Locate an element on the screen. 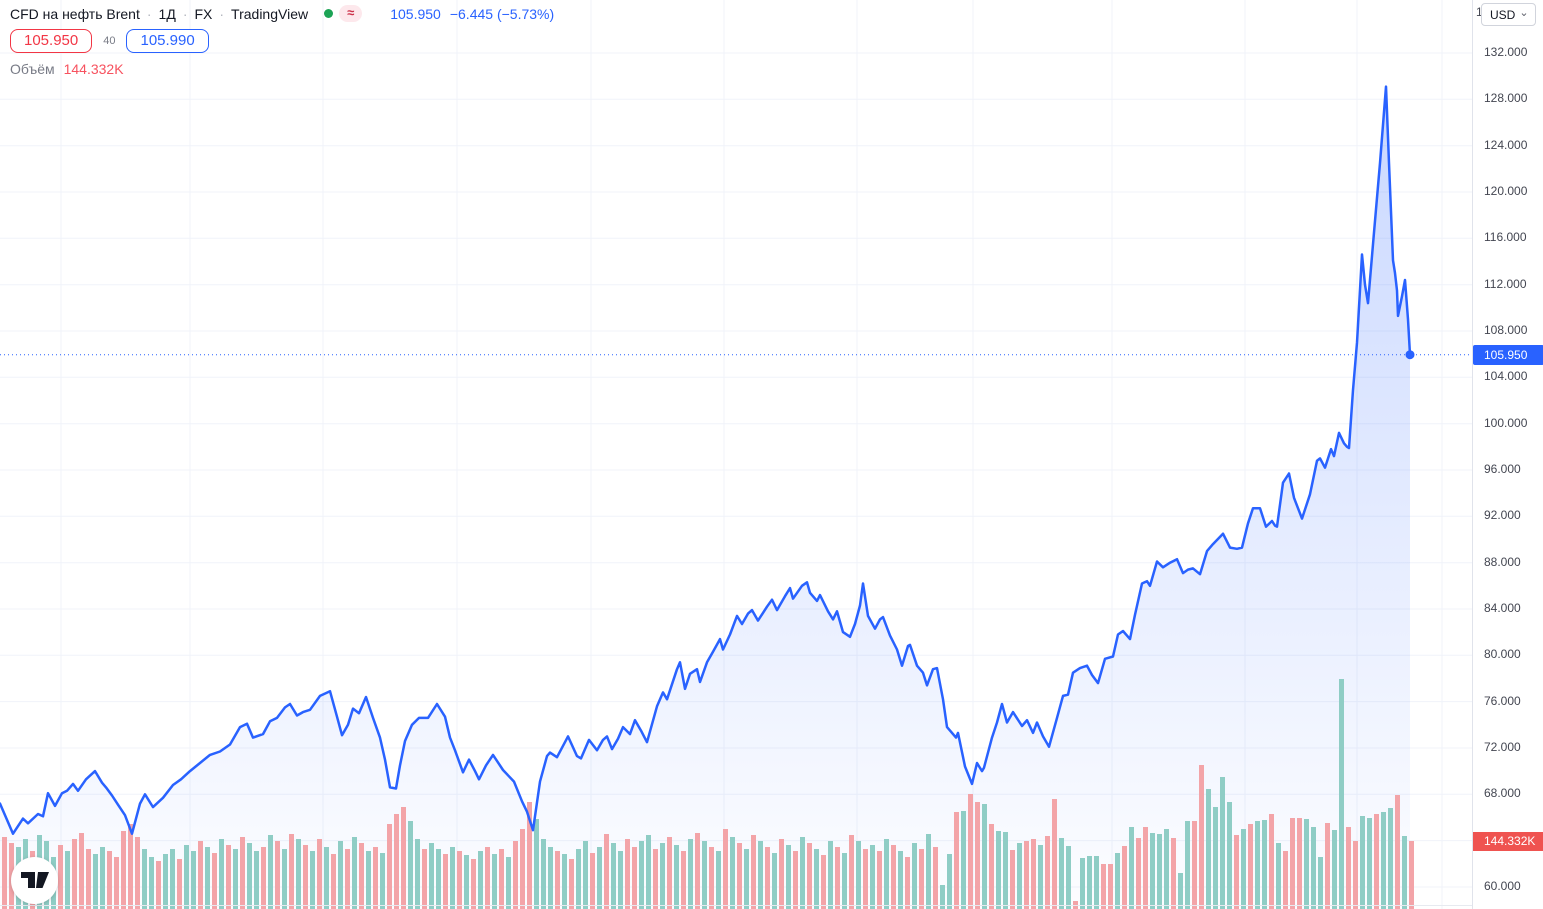 The height and width of the screenshot is (909, 1543). axis-tick: 60.000 is located at coordinates (1502, 885).